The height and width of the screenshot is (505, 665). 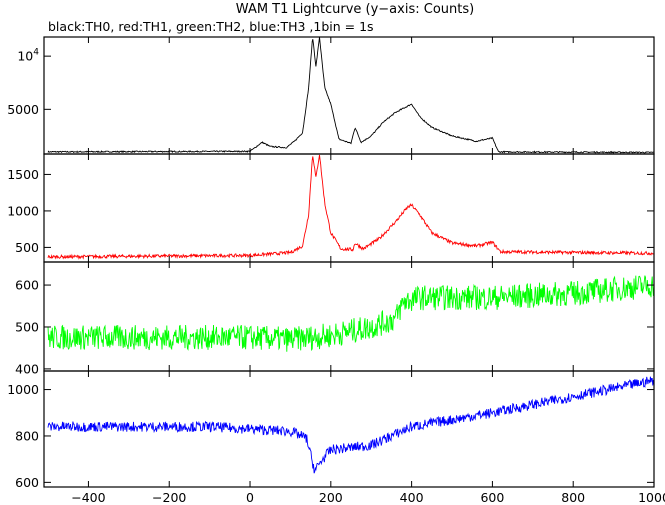 What do you see at coordinates (355, 9) in the screenshot?
I see `chart-title: WAM T1 Lightcurve (y−axis: Counts)` at bounding box center [355, 9].